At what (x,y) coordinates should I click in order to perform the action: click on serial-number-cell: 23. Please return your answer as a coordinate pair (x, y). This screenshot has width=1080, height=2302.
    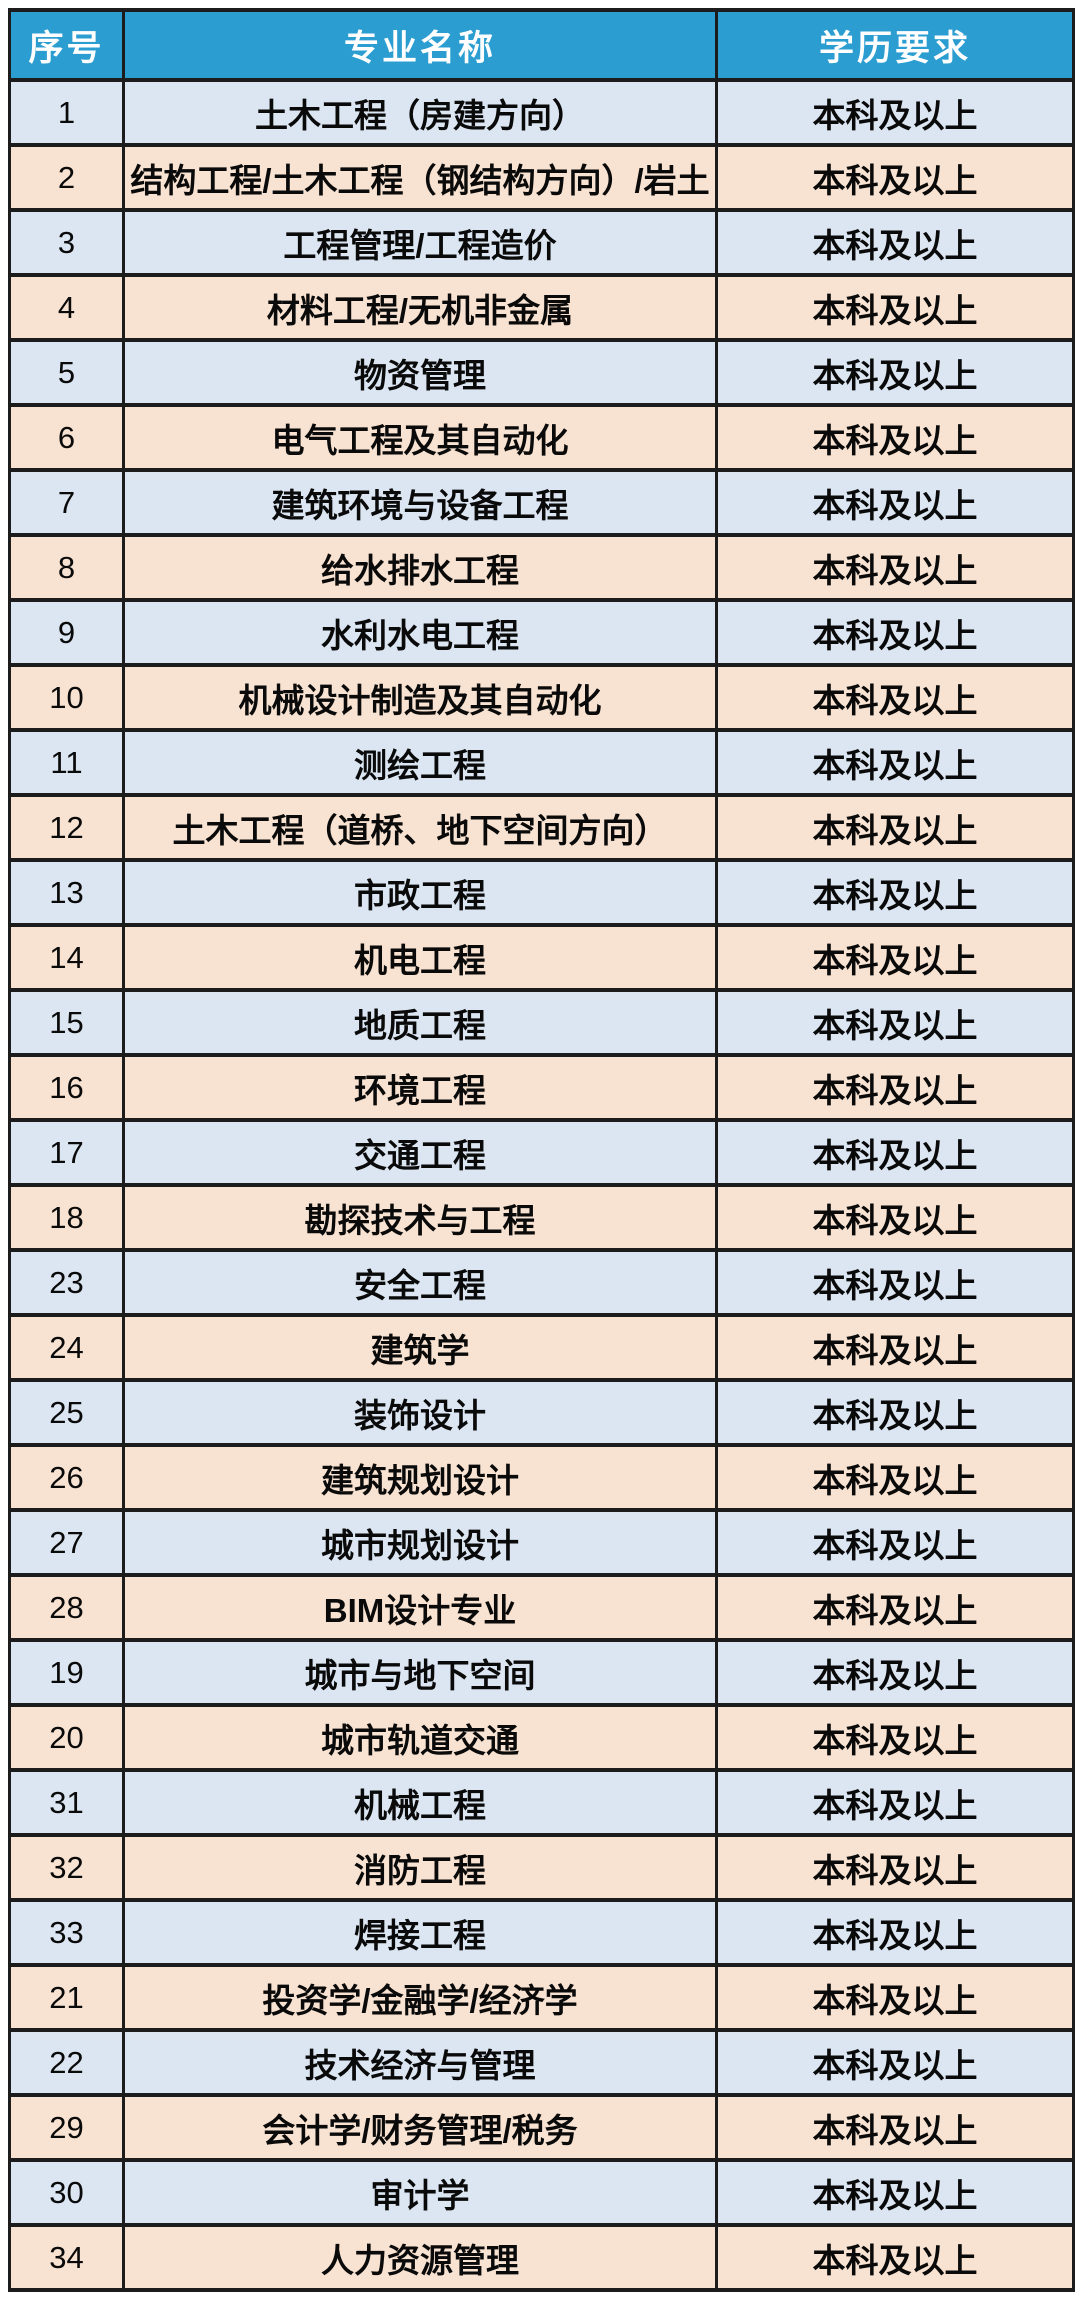
    Looking at the image, I should click on (66, 1282).